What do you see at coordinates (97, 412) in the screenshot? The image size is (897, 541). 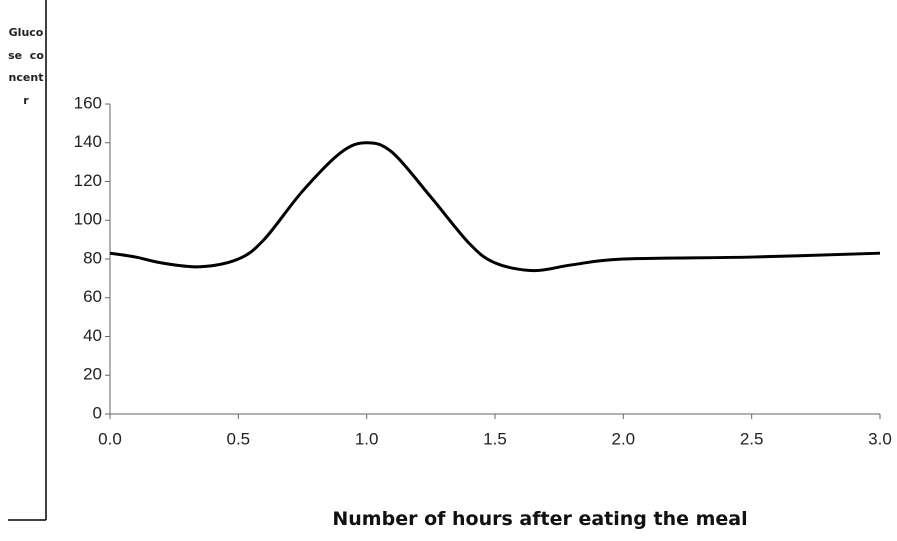 I see `y-tick-label: 0` at bounding box center [97, 412].